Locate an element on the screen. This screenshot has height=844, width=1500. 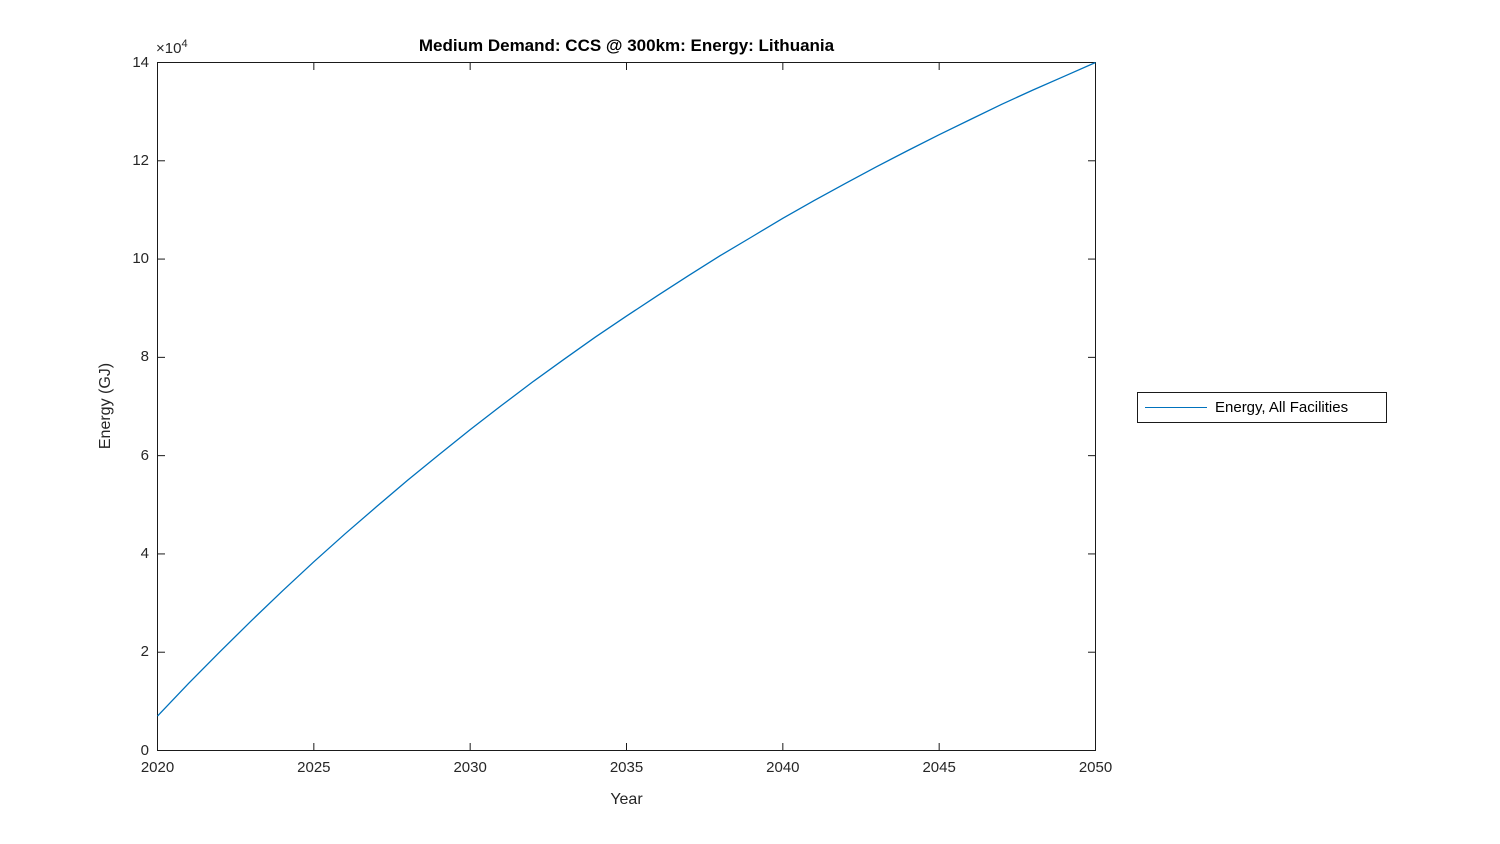
y-tick-label: 6 is located at coordinates (144, 455).